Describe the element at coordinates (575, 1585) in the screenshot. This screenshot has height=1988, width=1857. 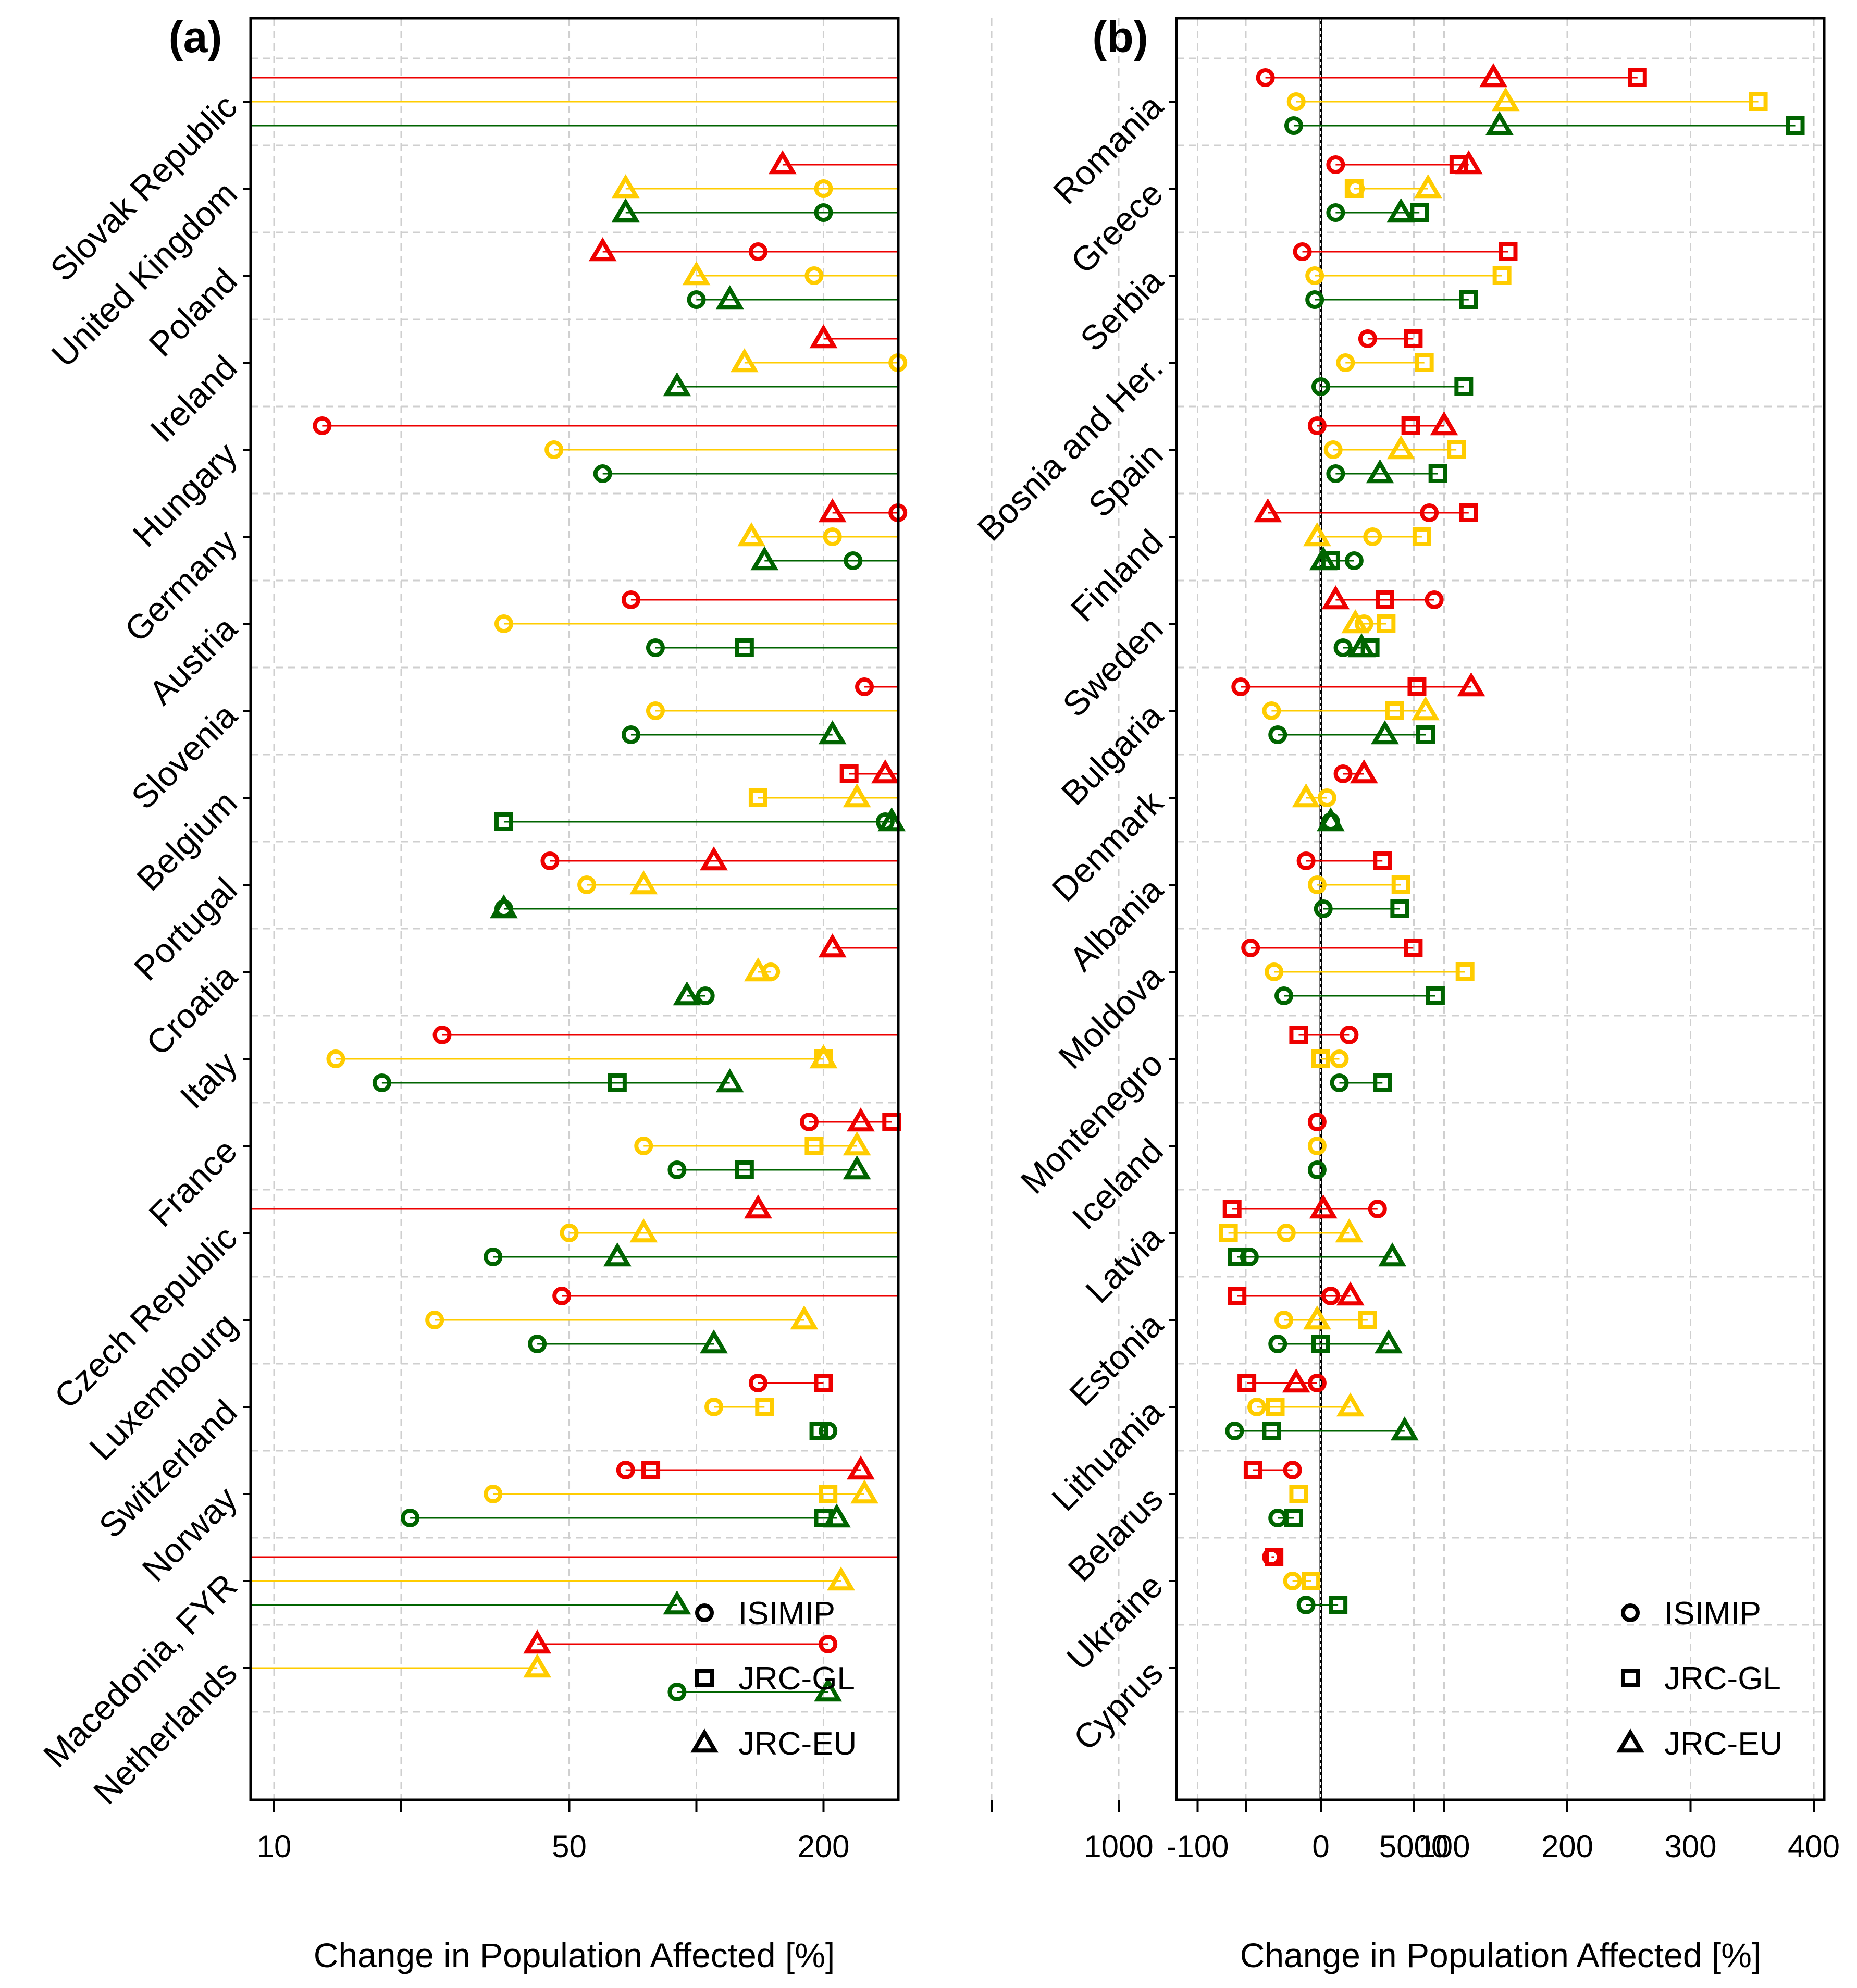
I see `a-country-macedonia-fyr` at that location.